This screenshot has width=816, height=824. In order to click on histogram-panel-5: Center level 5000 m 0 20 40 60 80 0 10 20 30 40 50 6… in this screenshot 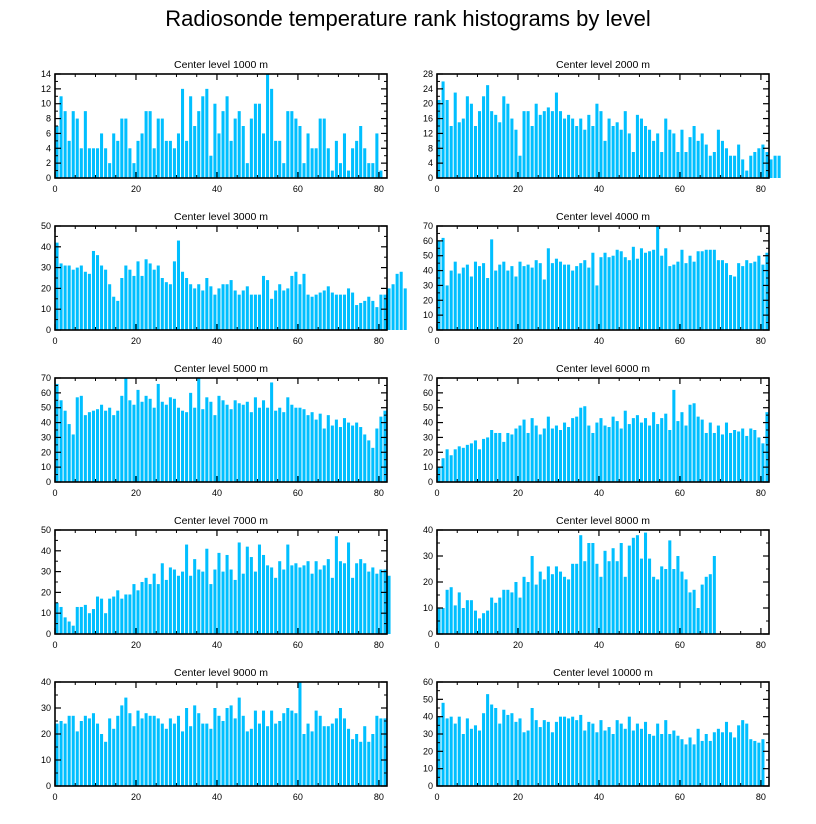, I will do `click(214, 430)`.